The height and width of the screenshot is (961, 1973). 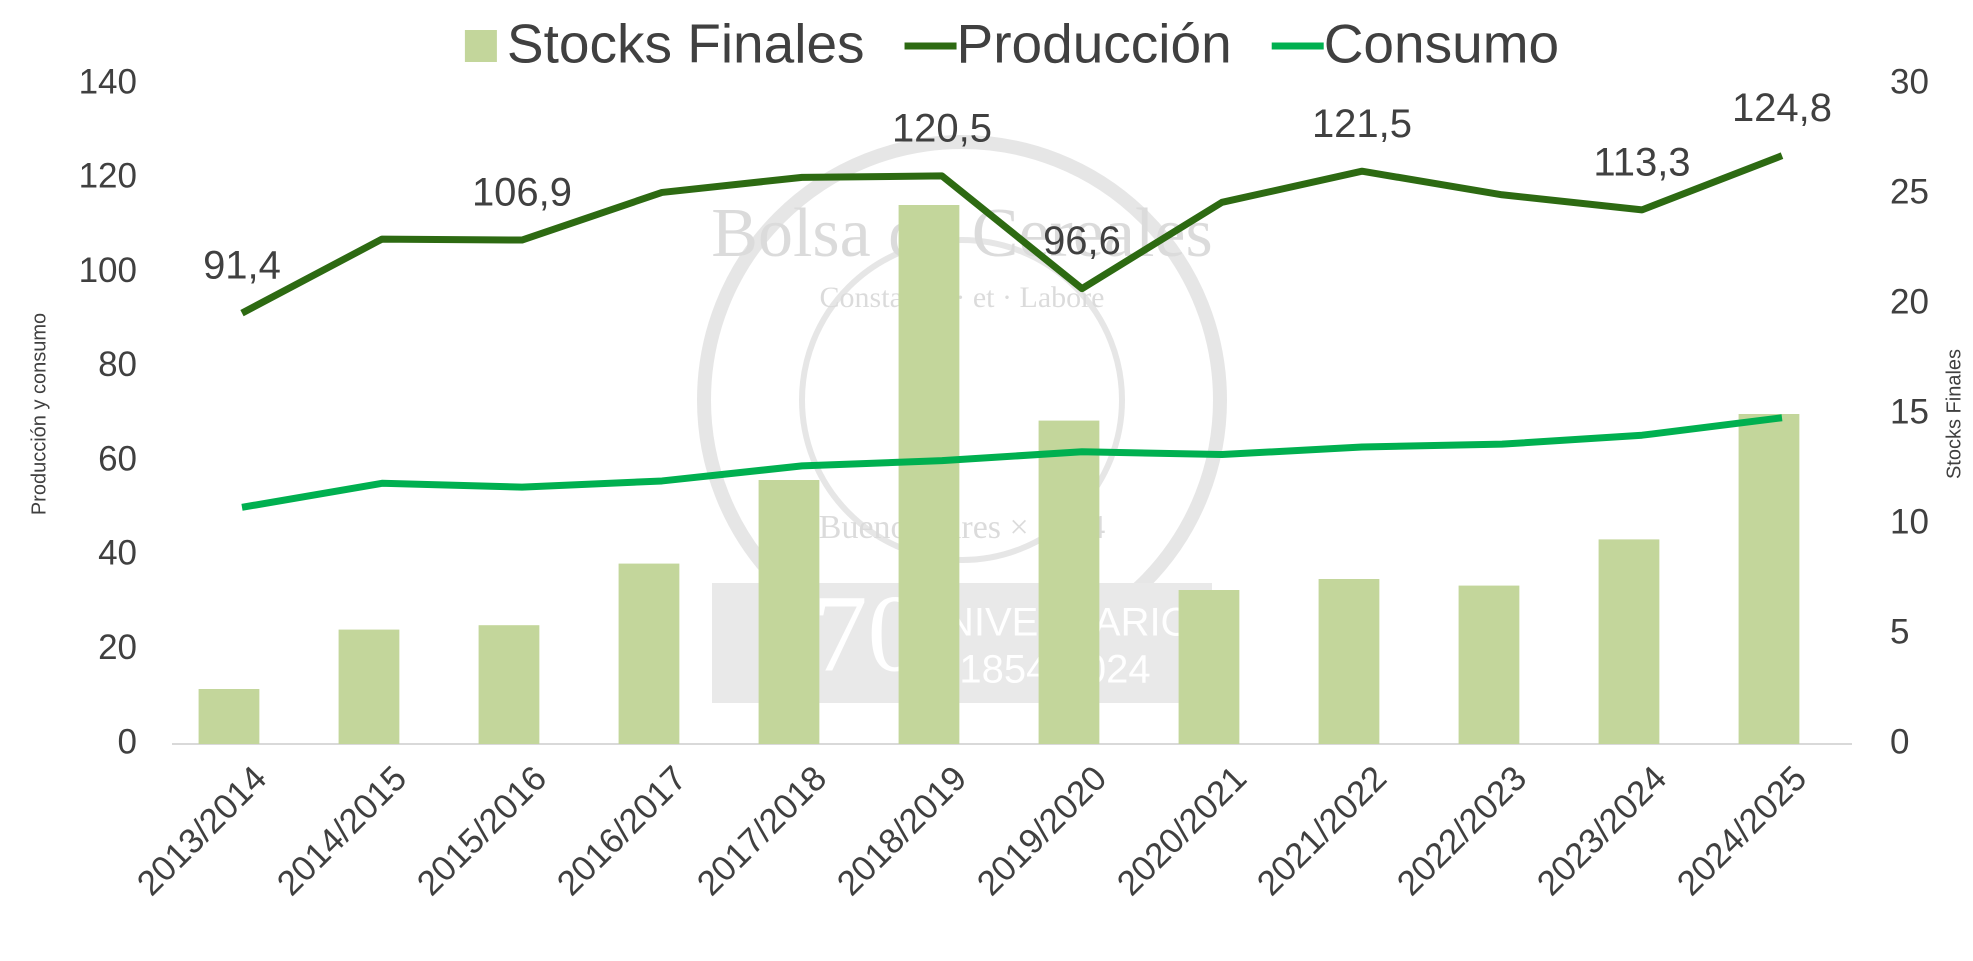 What do you see at coordinates (108, 81) in the screenshot?
I see `y-tick-label: 140` at bounding box center [108, 81].